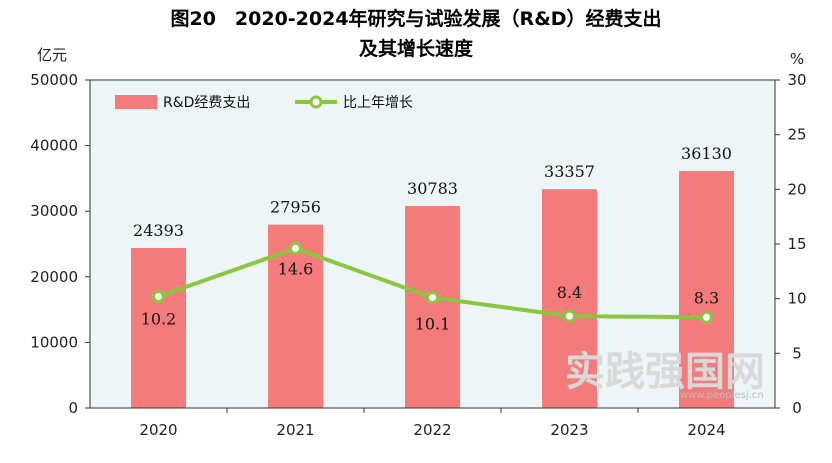 The image size is (832, 463). I want to click on bar-label-2023: 33357, so click(569, 171).